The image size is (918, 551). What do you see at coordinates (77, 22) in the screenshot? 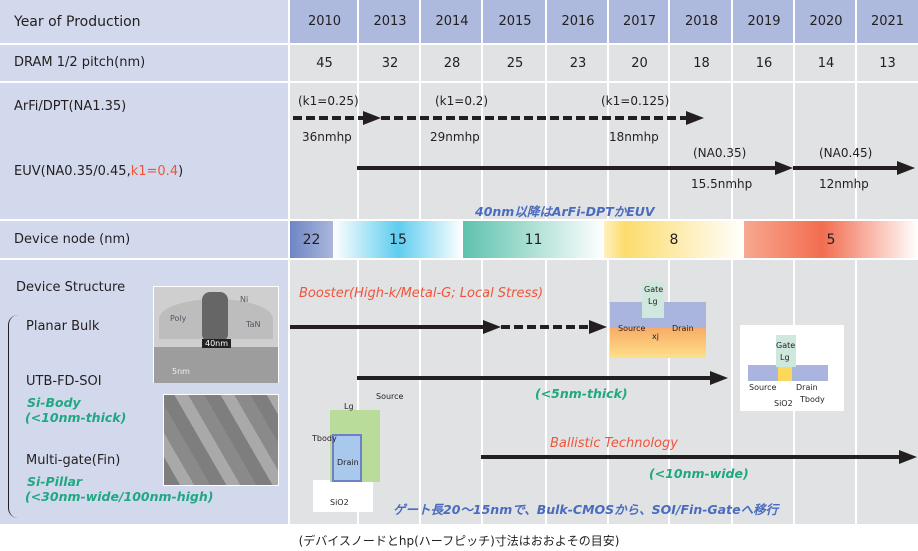
I see `year-row-label: Year of Production` at bounding box center [77, 22].